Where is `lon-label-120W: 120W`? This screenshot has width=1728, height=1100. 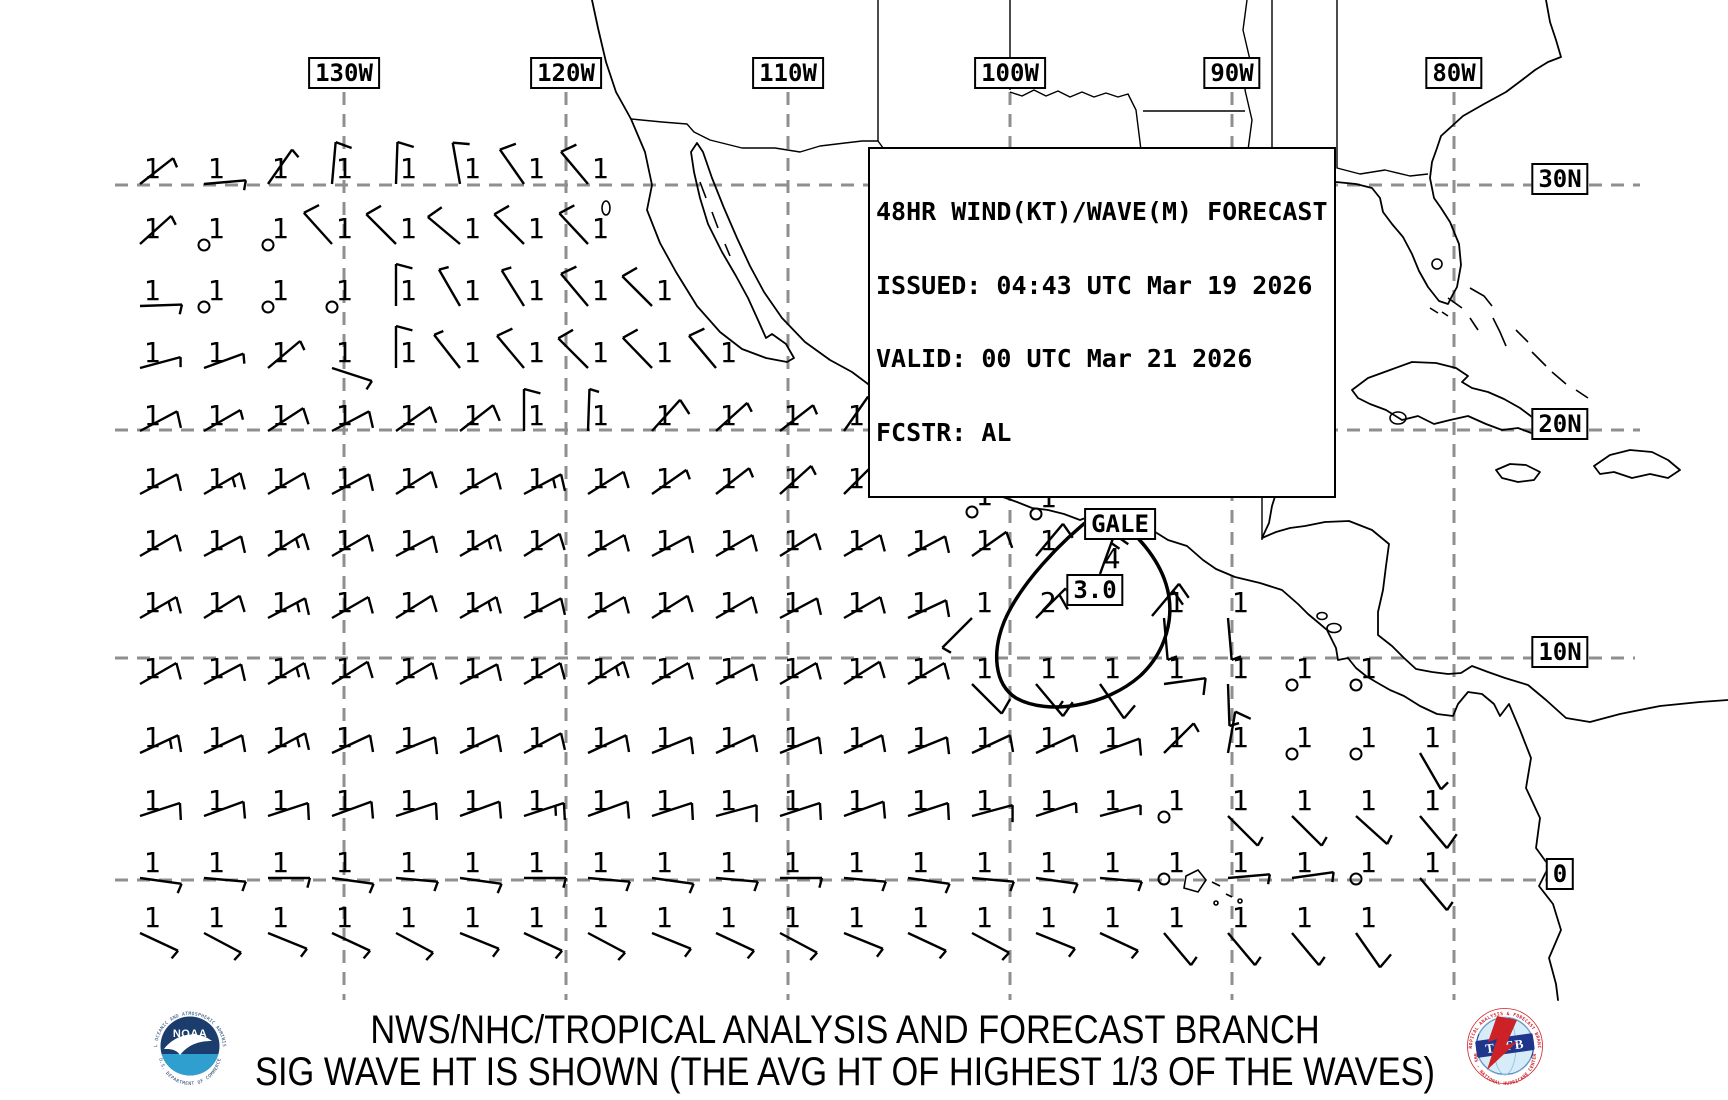
lon-label-120W: 120W is located at coordinates (566, 73).